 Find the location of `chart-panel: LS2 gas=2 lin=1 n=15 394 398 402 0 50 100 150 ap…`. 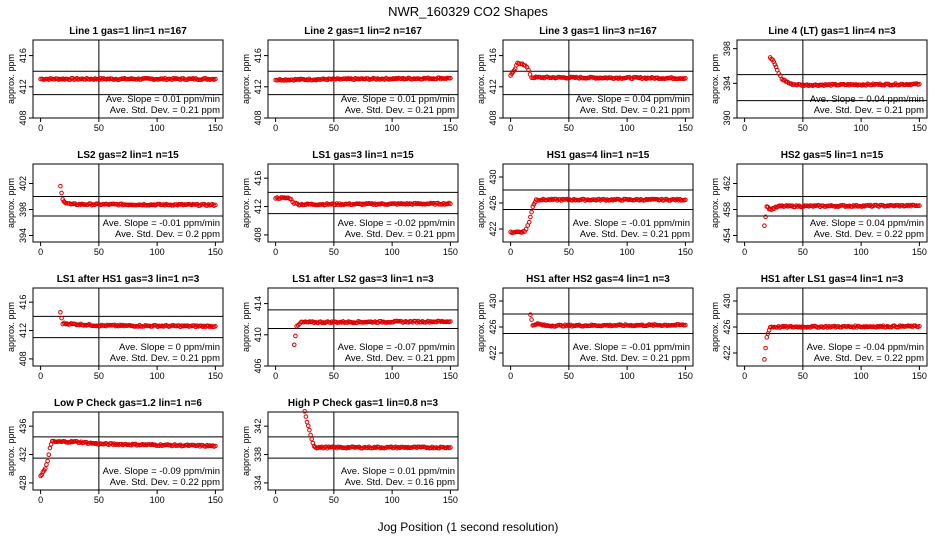

chart-panel: LS2 gas=2 lin=1 n=15 394 398 402 0 50 100 150 ap… is located at coordinates (115, 203).